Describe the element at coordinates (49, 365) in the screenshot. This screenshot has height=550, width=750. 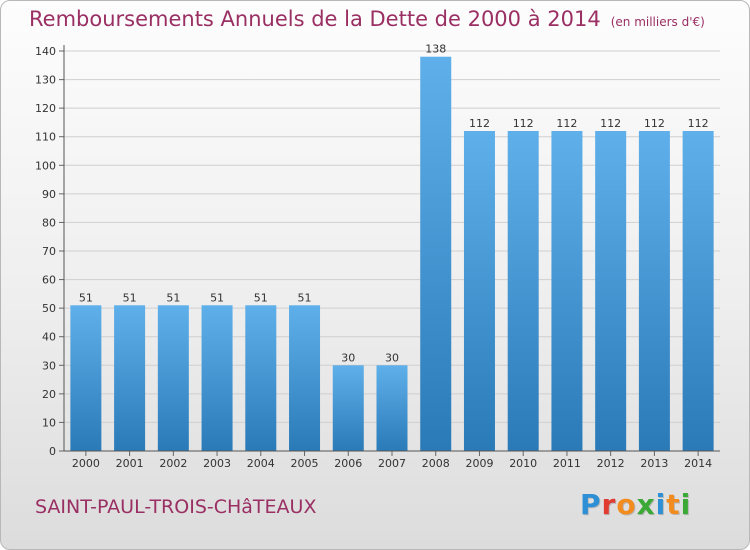
I see `y-tick-label: 30` at that location.